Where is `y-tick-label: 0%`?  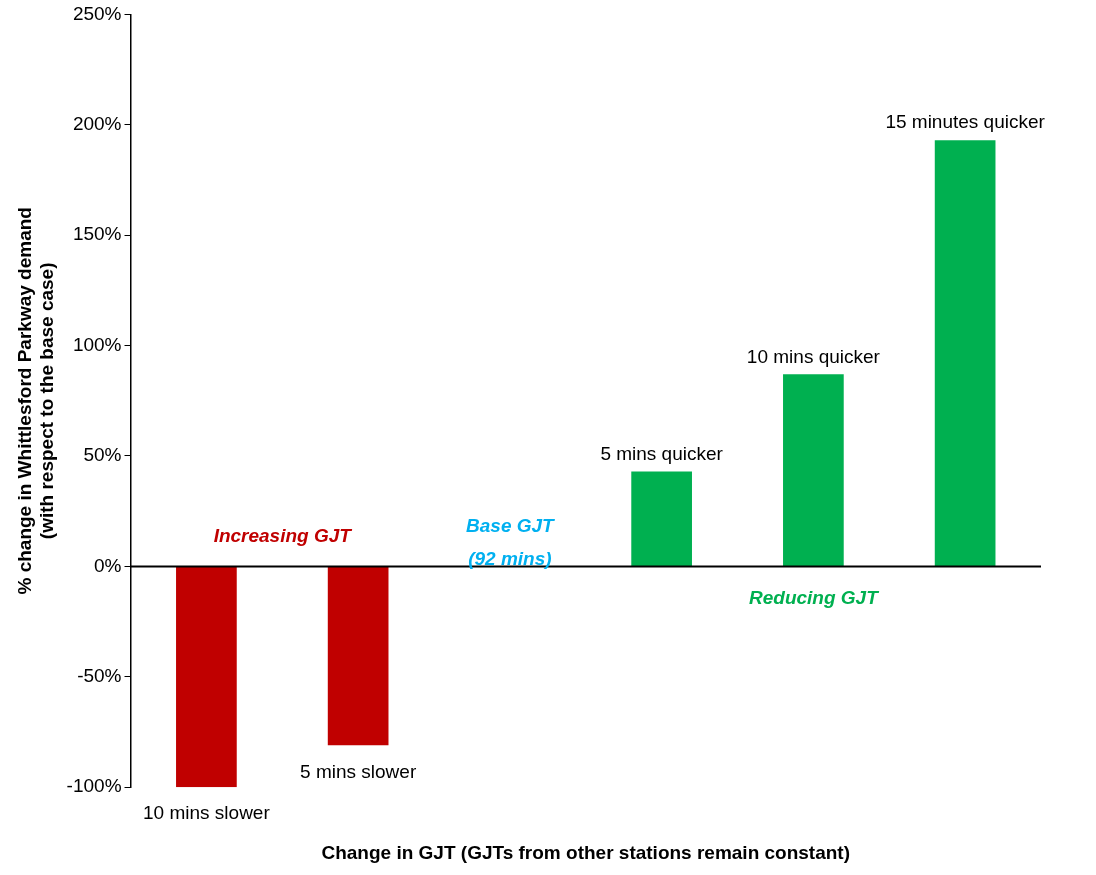 y-tick-label: 0% is located at coordinates (108, 565).